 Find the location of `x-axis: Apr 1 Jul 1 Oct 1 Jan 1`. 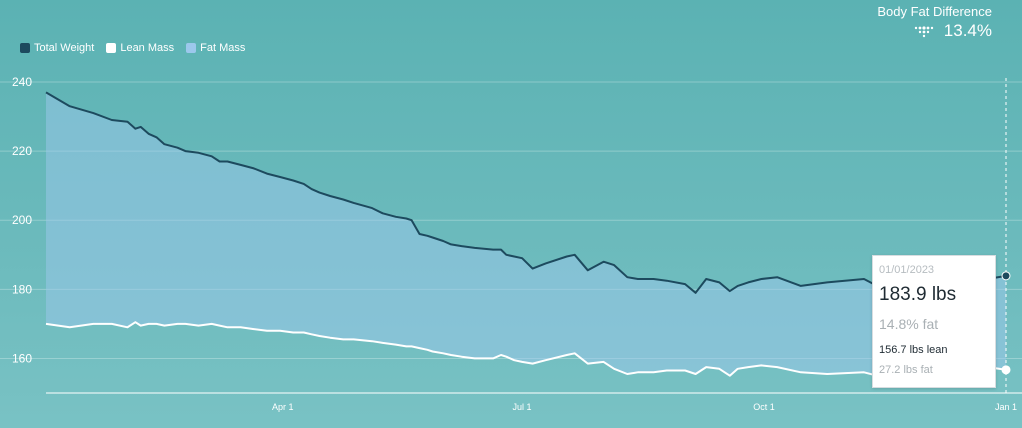

x-axis: Apr 1 Jul 1 Oct 1 Jan 1 is located at coordinates (644, 407).